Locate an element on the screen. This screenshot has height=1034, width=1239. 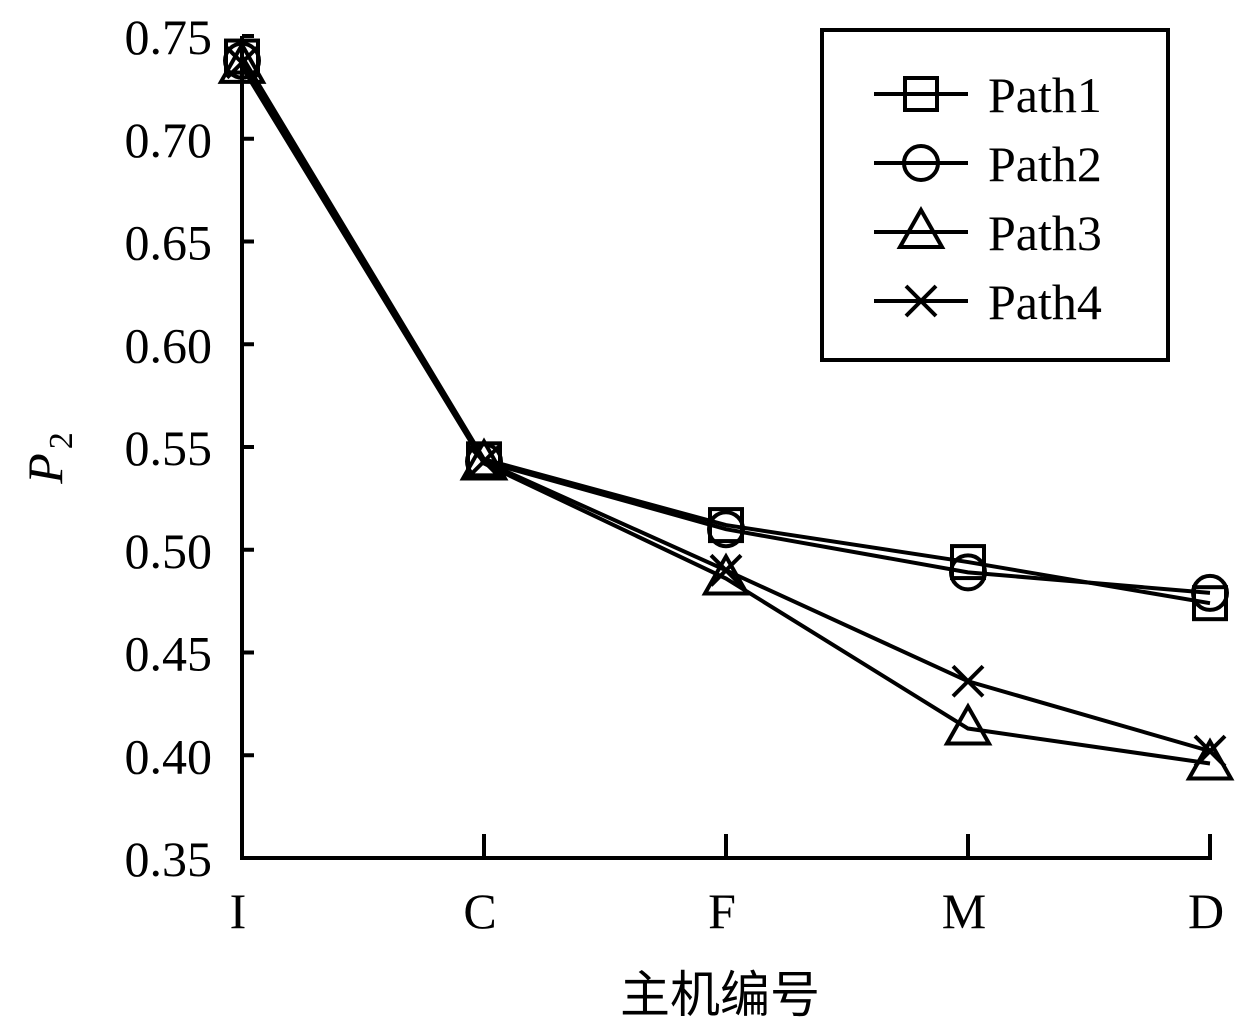
x-tick-label: D is located at coordinates (1206, 911).